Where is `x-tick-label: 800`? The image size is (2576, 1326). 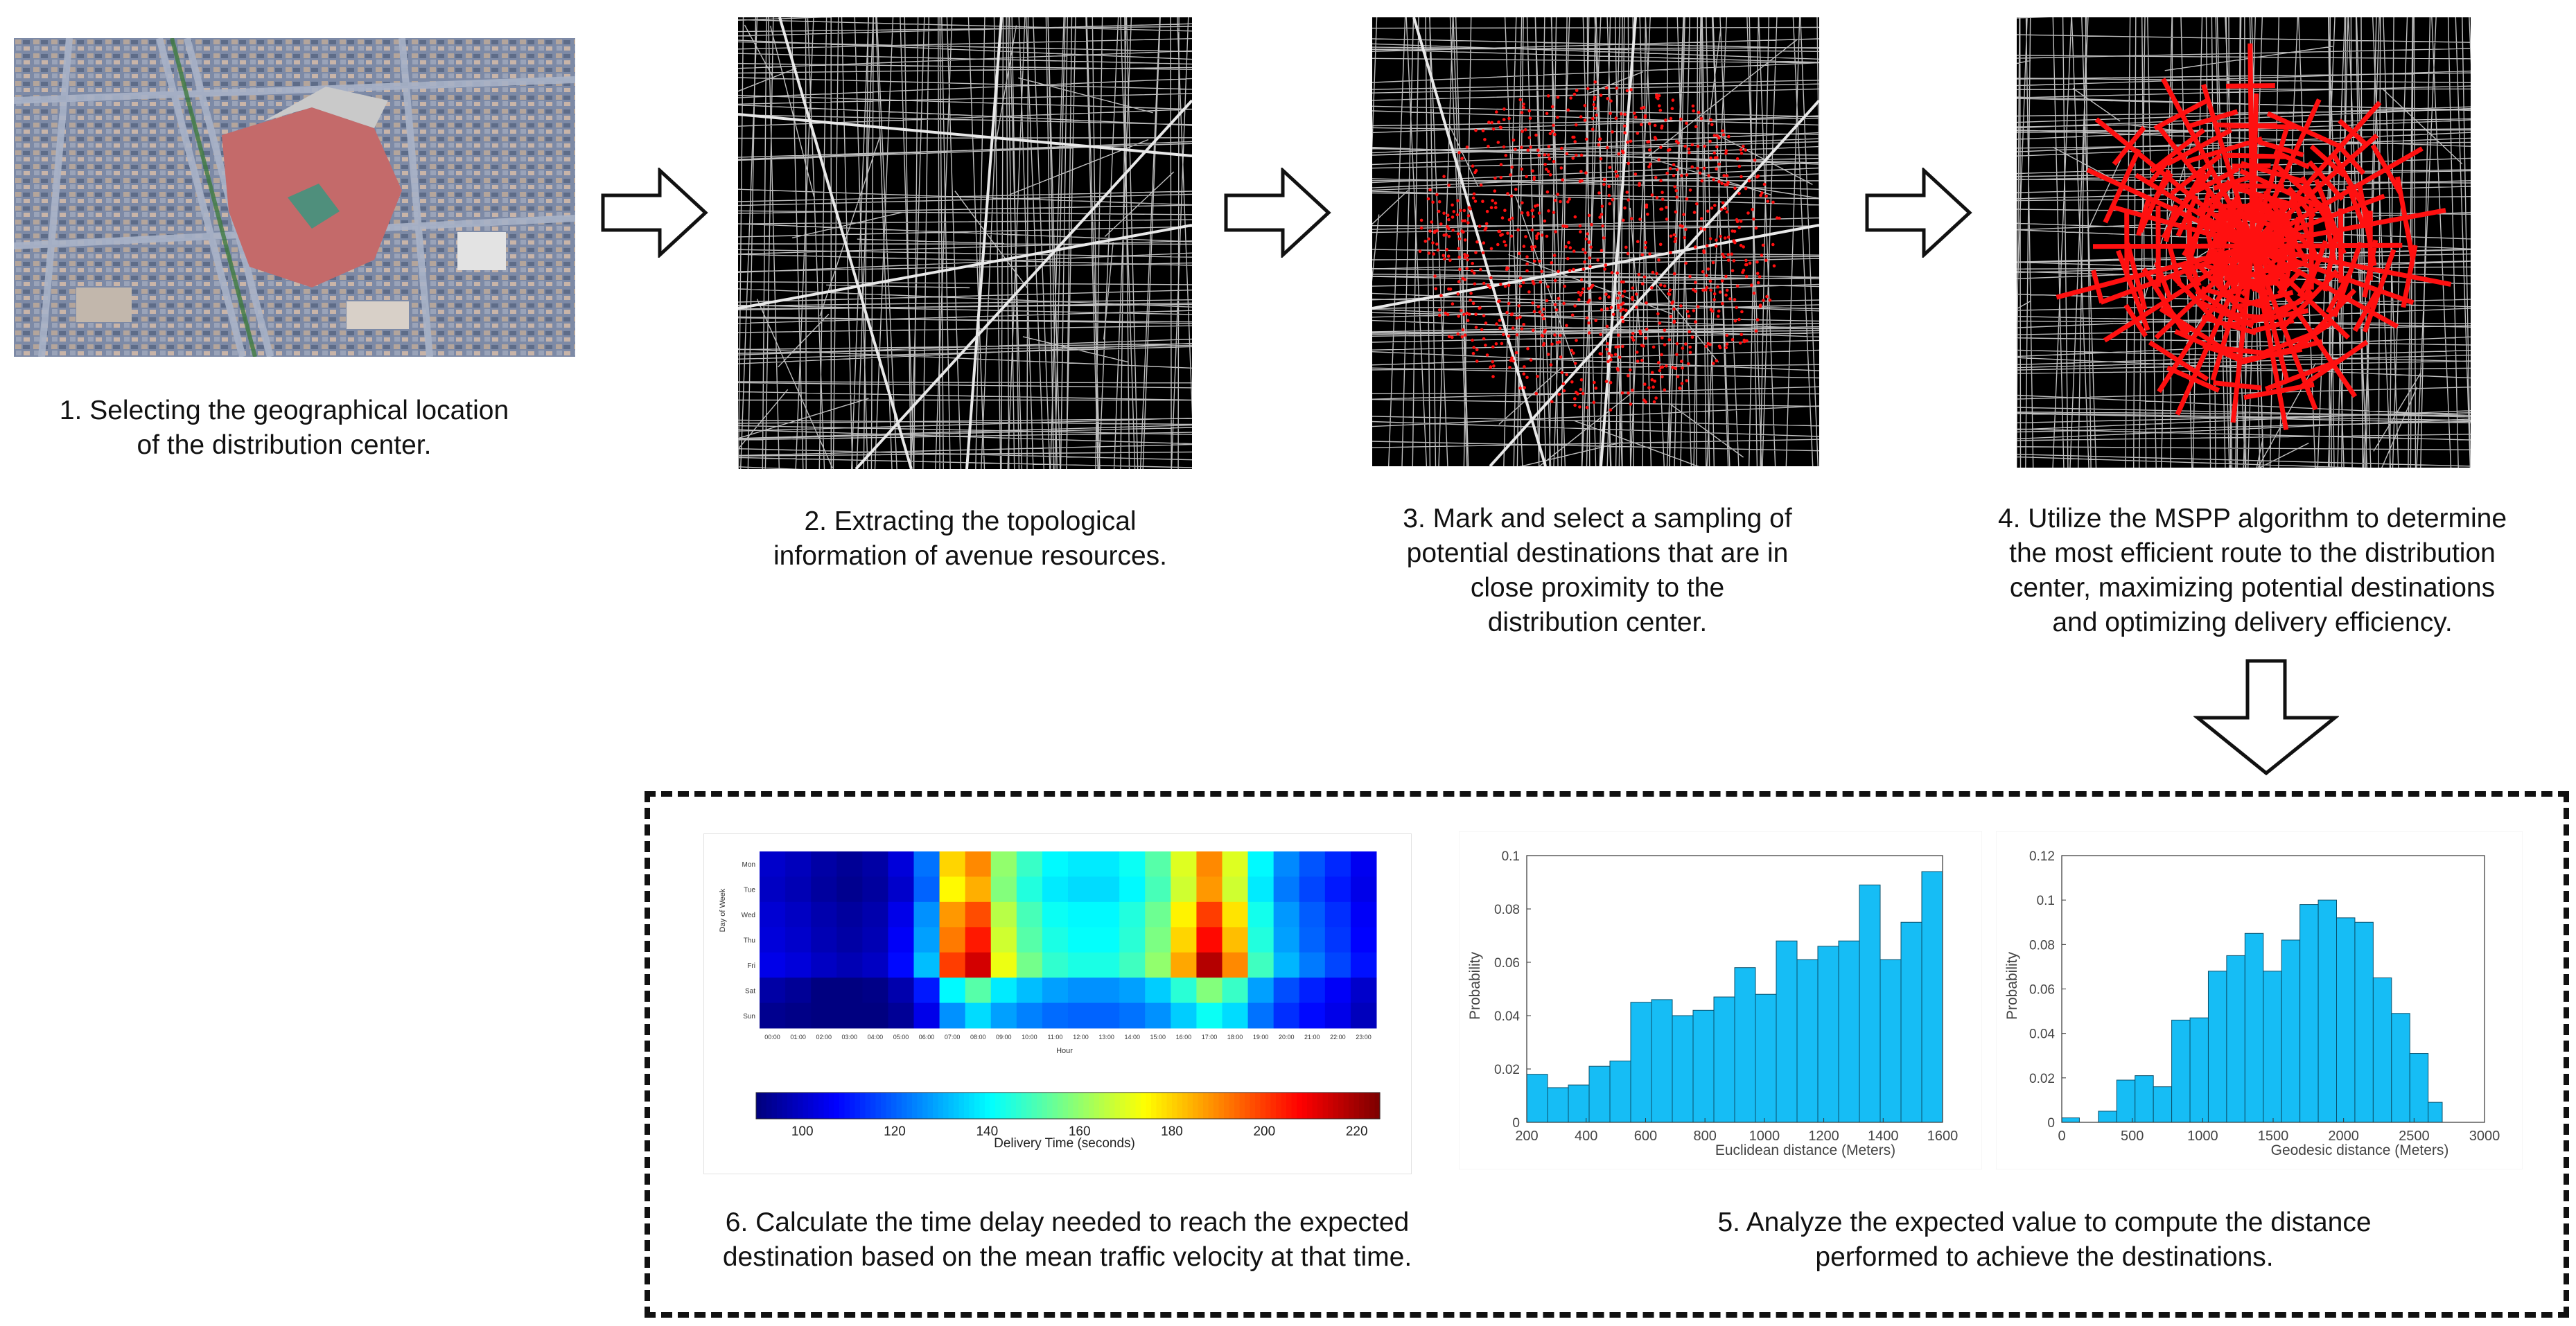 x-tick-label: 800 is located at coordinates (1704, 1136).